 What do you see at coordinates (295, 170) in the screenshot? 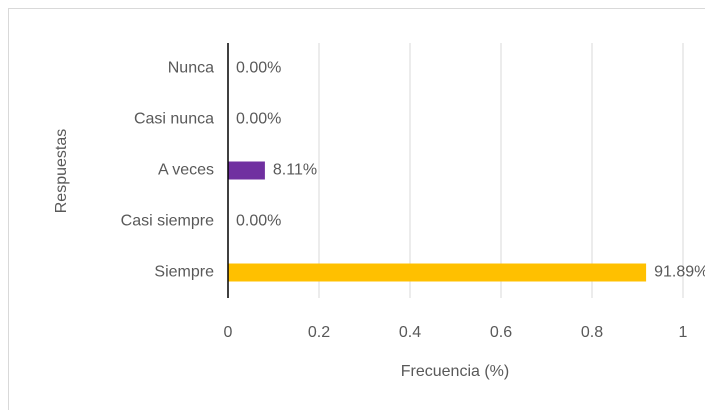
I see `value-label: 8.11%` at bounding box center [295, 170].